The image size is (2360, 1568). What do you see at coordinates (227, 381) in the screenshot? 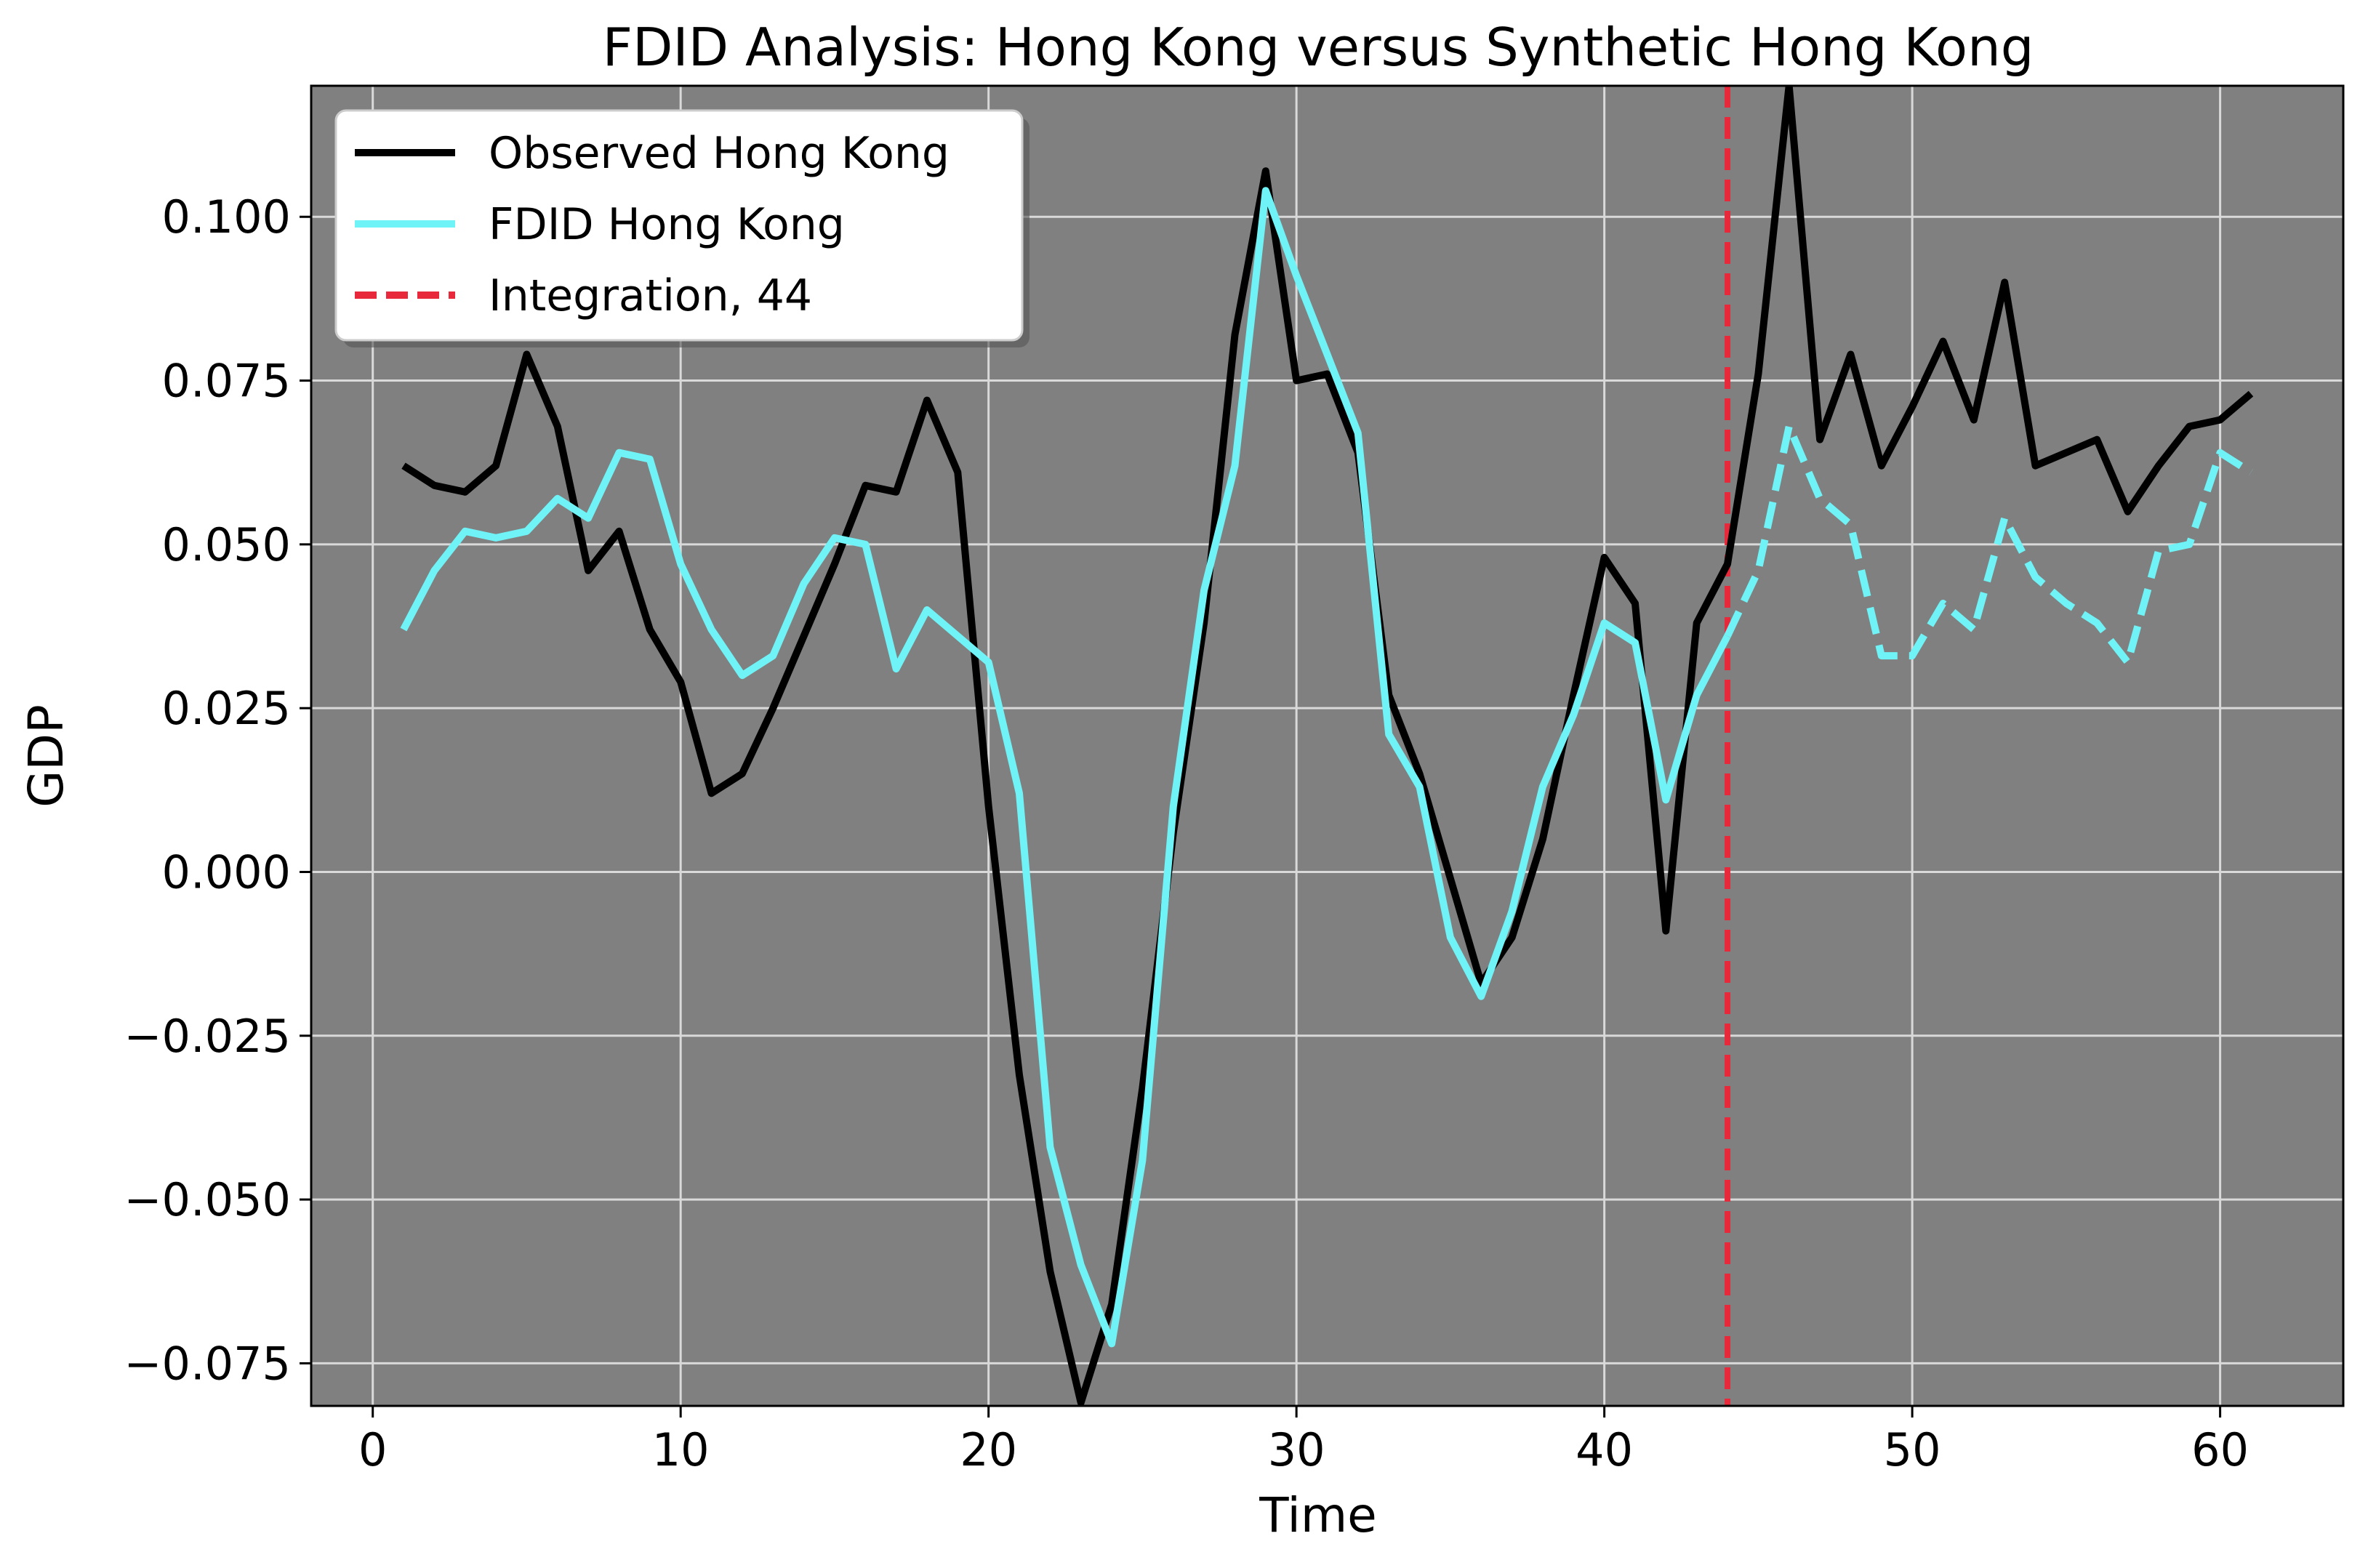
I see `y-tick-label: 0.075` at bounding box center [227, 381].